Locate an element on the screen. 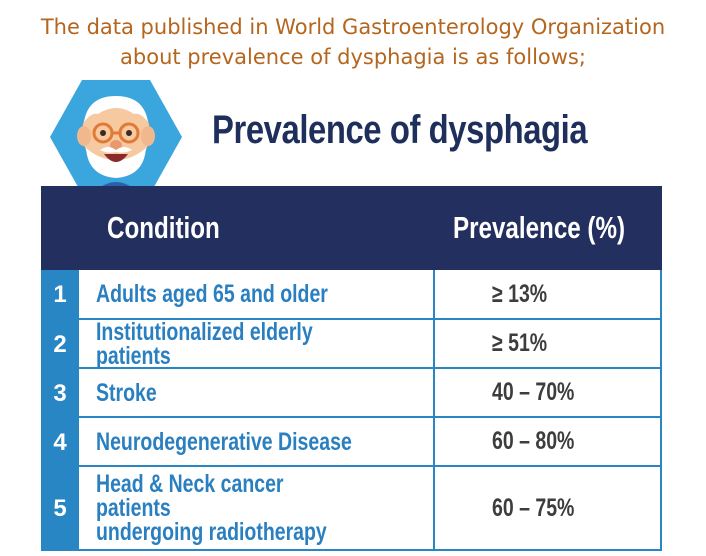 Image resolution: width=706 pixels, height=556 pixels. row-number: 5 is located at coordinates (60, 509).